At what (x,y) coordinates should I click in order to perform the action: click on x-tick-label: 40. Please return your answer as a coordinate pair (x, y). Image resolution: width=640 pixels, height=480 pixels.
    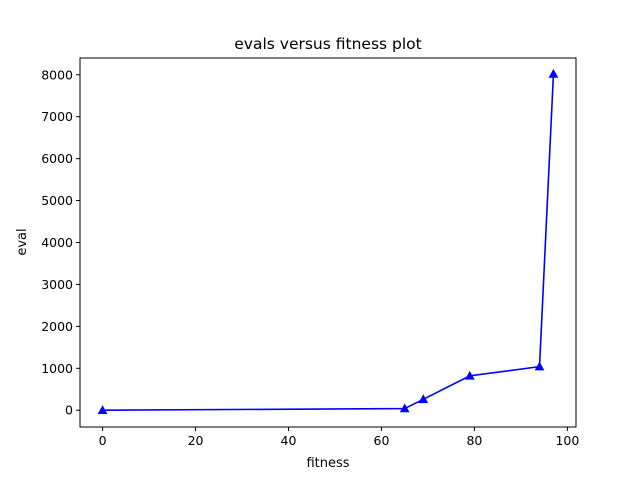
    Looking at the image, I should click on (289, 440).